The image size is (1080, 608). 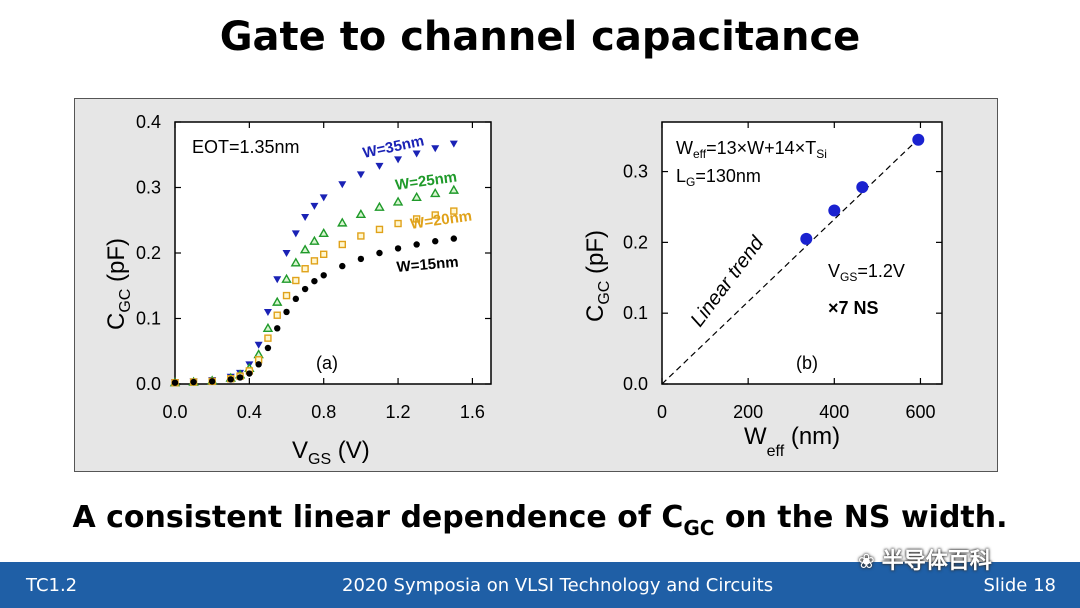 I want to click on a-marks, so click(x=314, y=263).